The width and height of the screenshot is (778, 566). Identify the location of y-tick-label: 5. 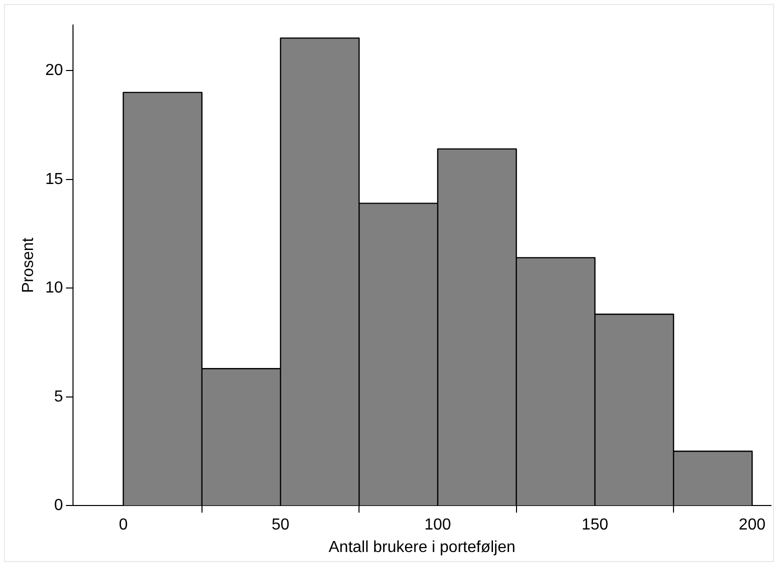
(59, 397).